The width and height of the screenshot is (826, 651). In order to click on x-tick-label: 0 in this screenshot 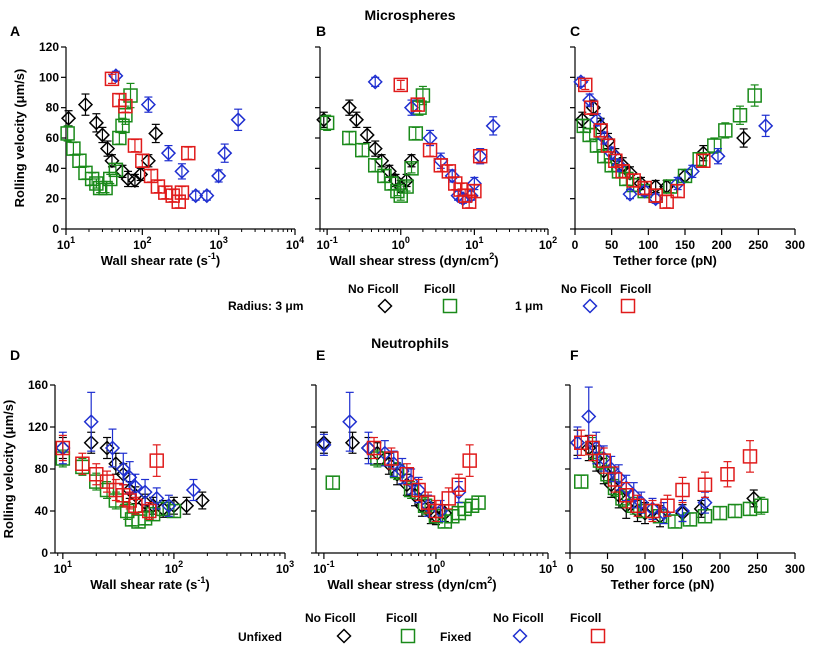, I will do `click(570, 569)`.